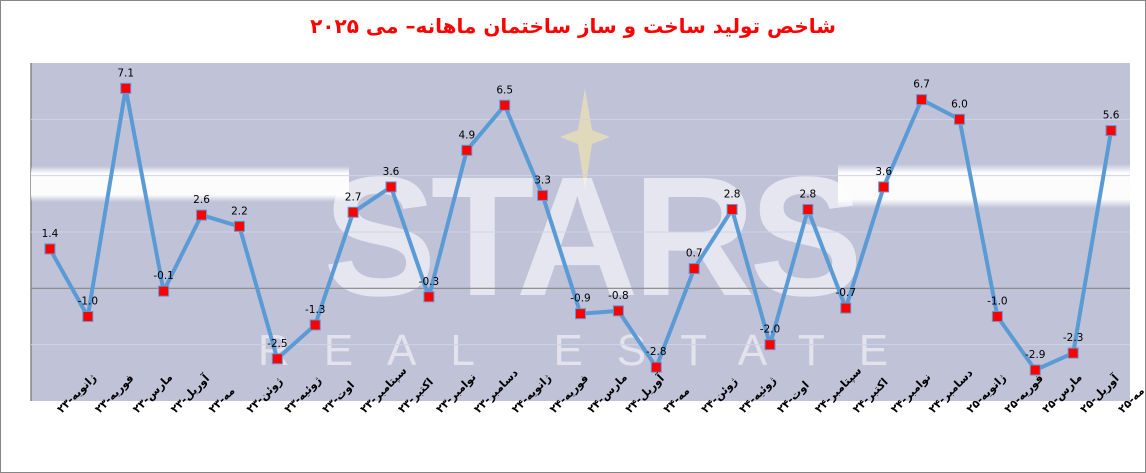 This screenshot has width=1146, height=473. Describe the element at coordinates (580, 299) in the screenshot. I see `data-label: -0.9` at that location.